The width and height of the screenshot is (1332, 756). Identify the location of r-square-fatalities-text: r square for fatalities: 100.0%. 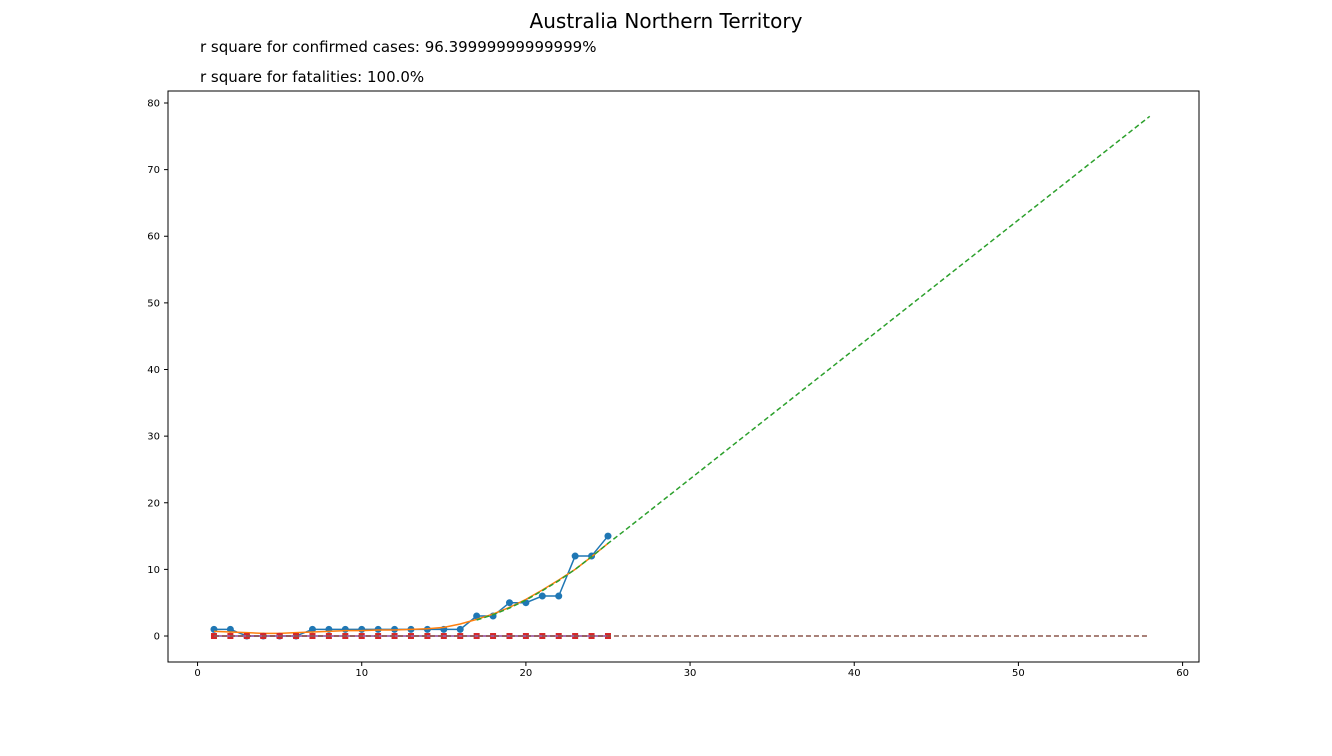
(312, 77).